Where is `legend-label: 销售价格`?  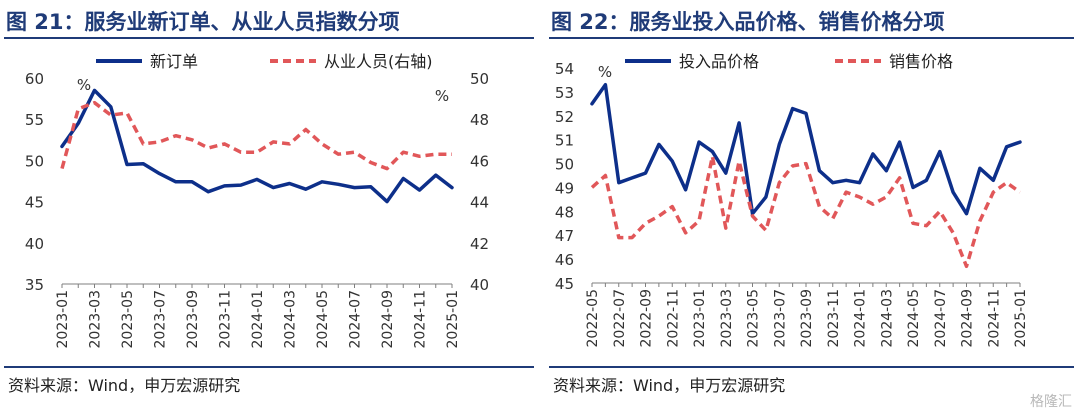
legend-label: 销售价格 is located at coordinates (921, 61).